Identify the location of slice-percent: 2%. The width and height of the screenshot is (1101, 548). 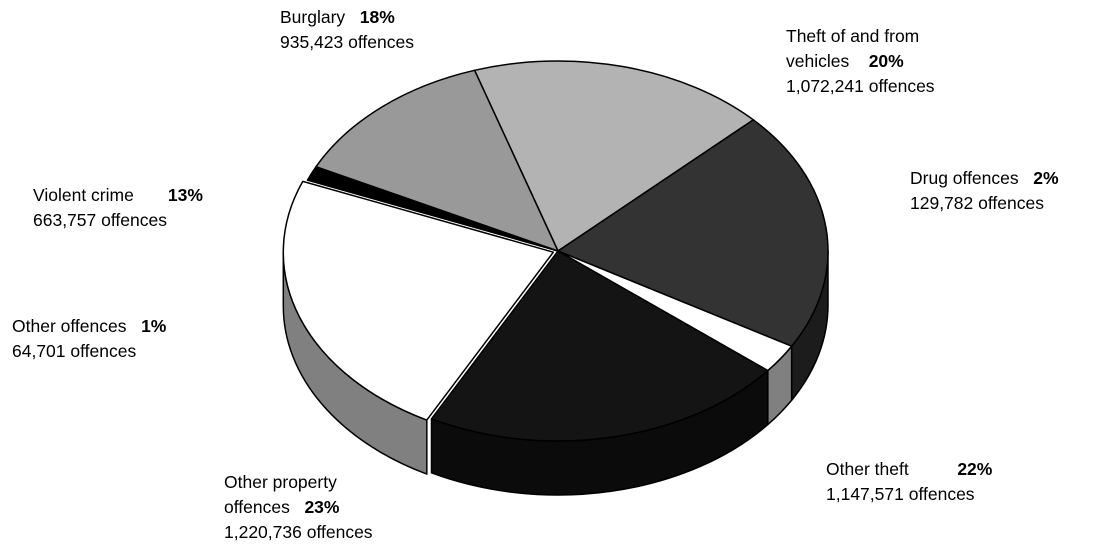
(1046, 178).